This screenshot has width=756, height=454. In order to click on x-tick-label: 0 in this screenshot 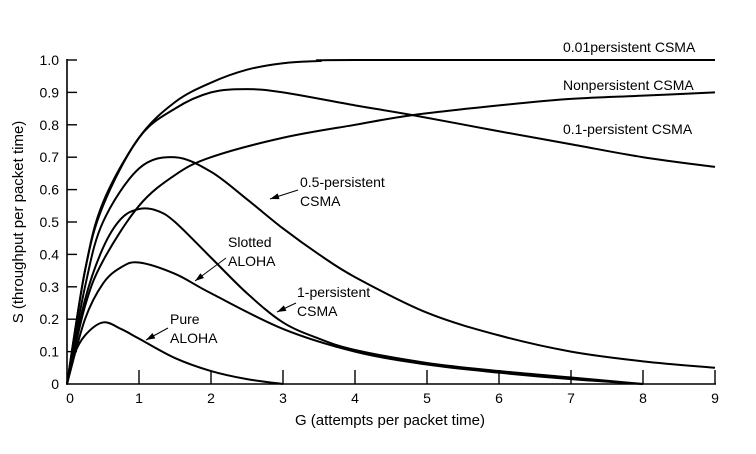, I will do `click(70, 398)`.